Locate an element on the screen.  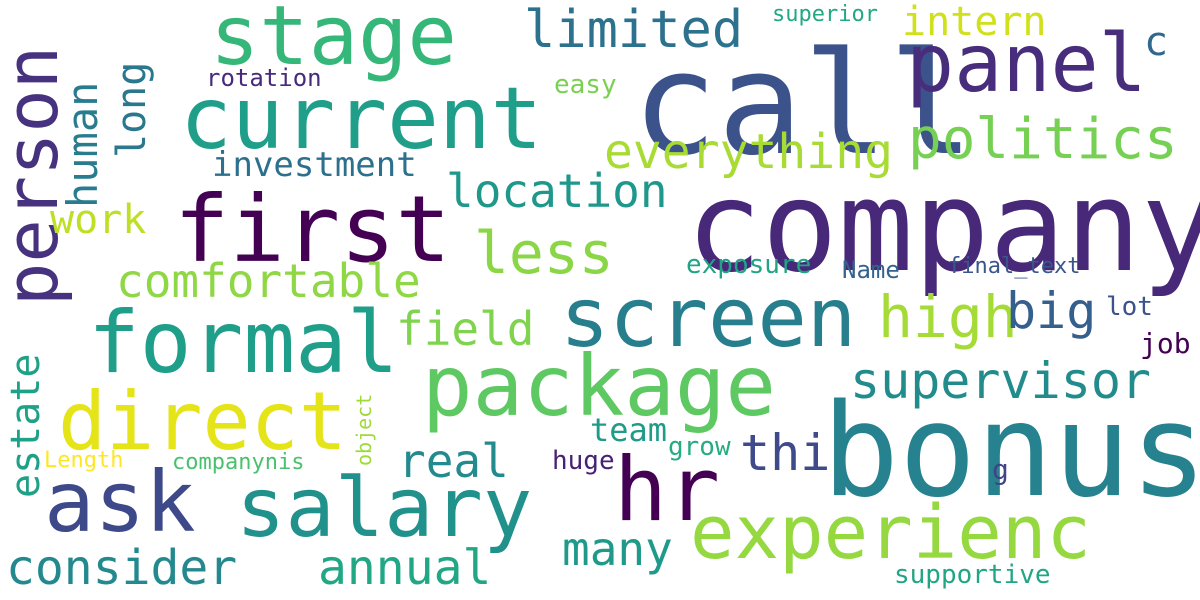
word-formal: formal is located at coordinates (243, 343).